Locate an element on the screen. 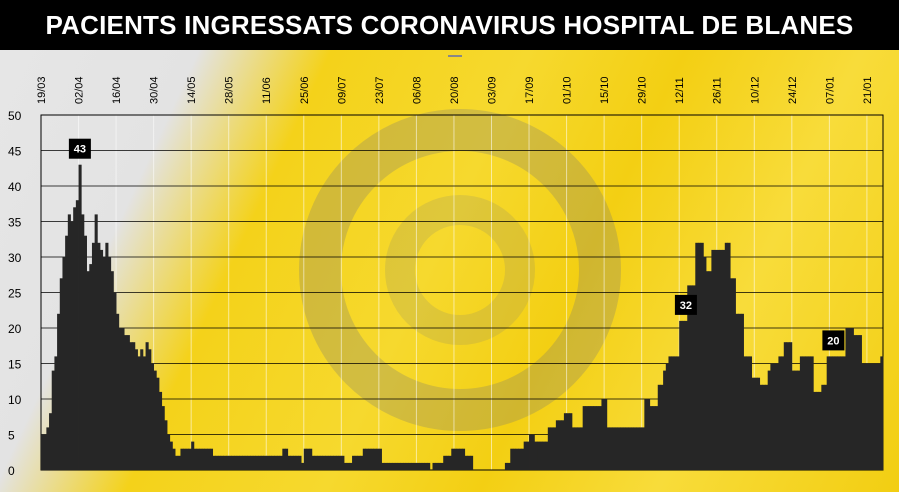 This screenshot has height=492, width=899. y-tick-label: 30 is located at coordinates (15, 258).